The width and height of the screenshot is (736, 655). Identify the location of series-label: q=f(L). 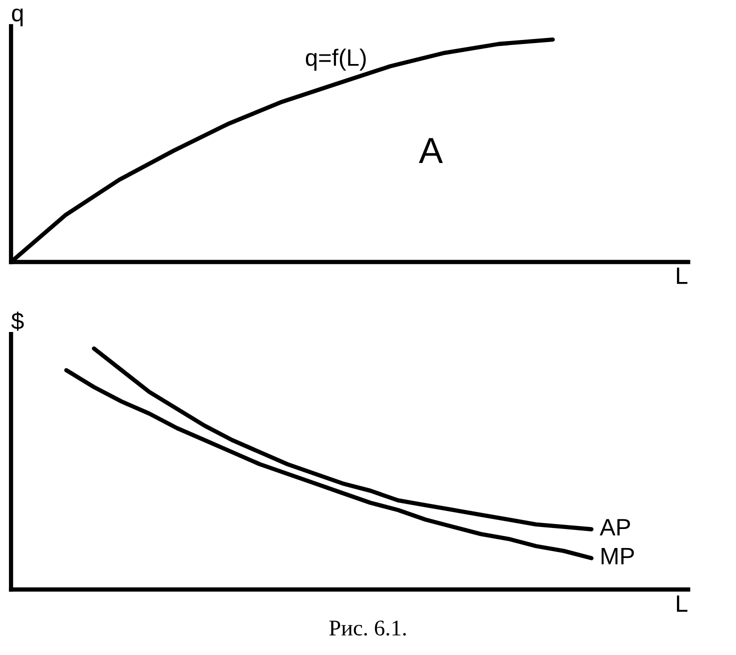
(336, 59).